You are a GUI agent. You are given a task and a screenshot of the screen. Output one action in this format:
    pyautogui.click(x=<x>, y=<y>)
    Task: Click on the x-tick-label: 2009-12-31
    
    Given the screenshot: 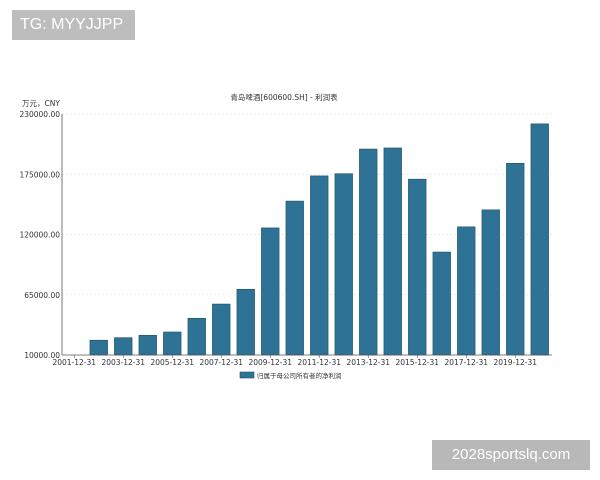 What is the action you would take?
    pyautogui.click(x=270, y=362)
    